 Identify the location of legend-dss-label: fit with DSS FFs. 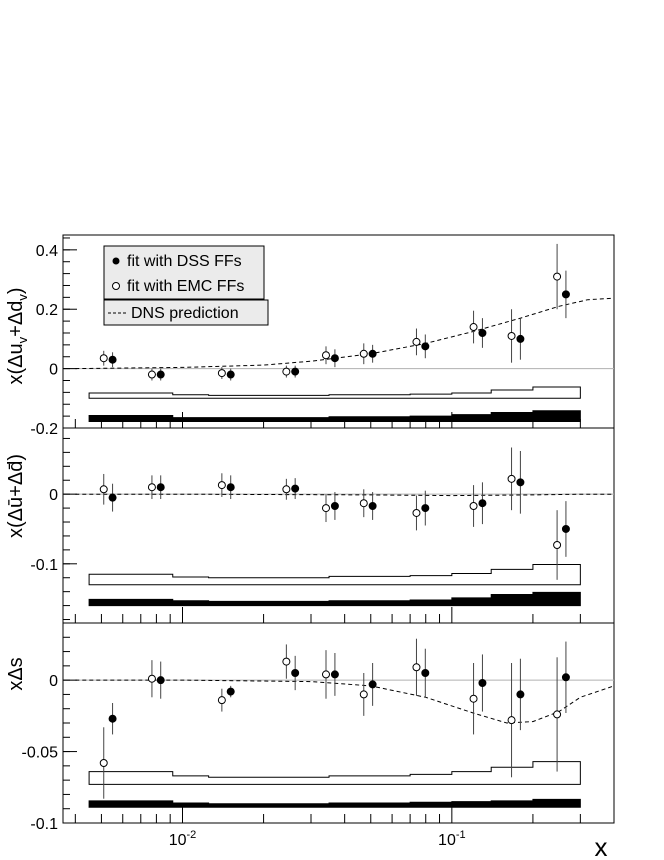
(184, 261).